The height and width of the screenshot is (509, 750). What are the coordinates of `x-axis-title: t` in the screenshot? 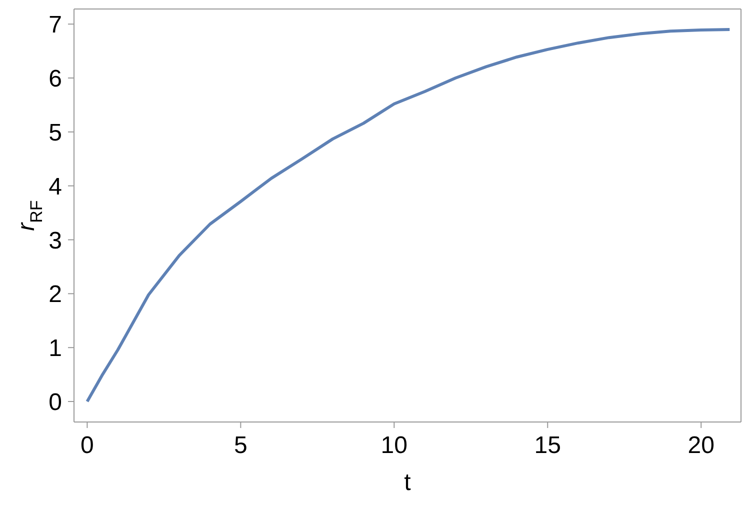 It's located at (408, 482).